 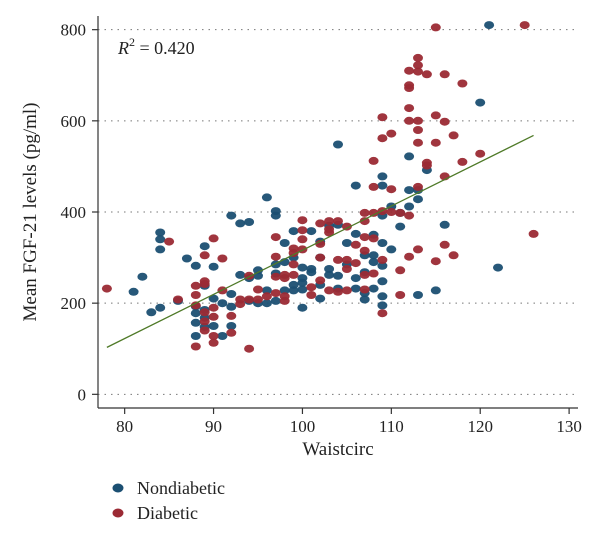 What do you see at coordinates (165, 48) in the screenshot?
I see `r-squared-value: = 0.420` at bounding box center [165, 48].